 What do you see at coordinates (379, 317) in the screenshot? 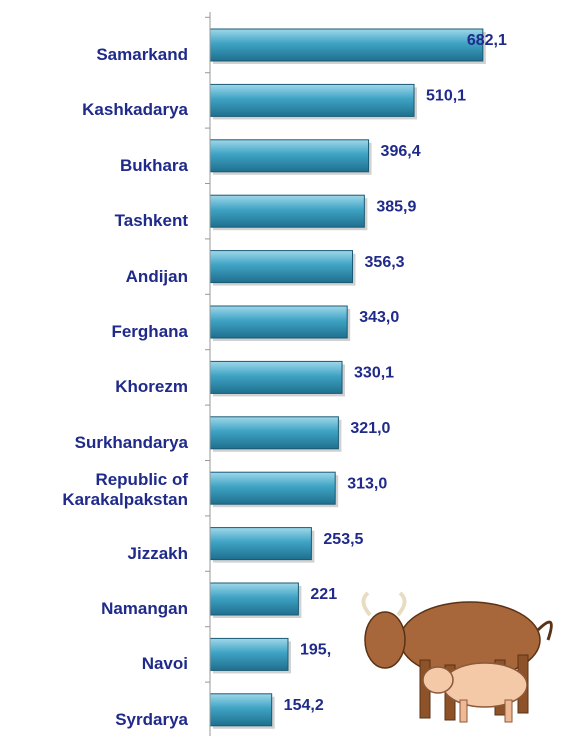
I see `value-label: 343,0` at bounding box center [379, 317].